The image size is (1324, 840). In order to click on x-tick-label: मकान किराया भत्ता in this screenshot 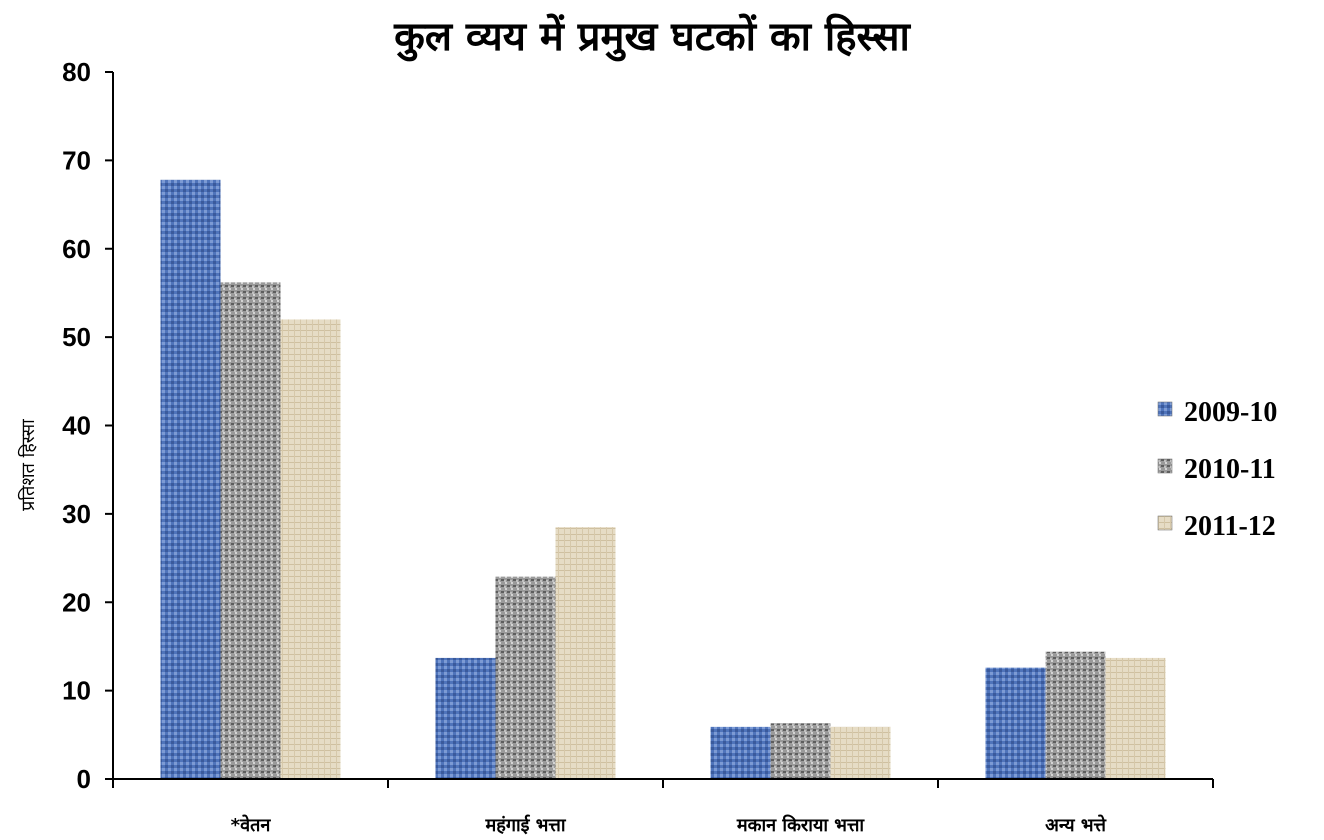, I will do `click(800, 825)`.